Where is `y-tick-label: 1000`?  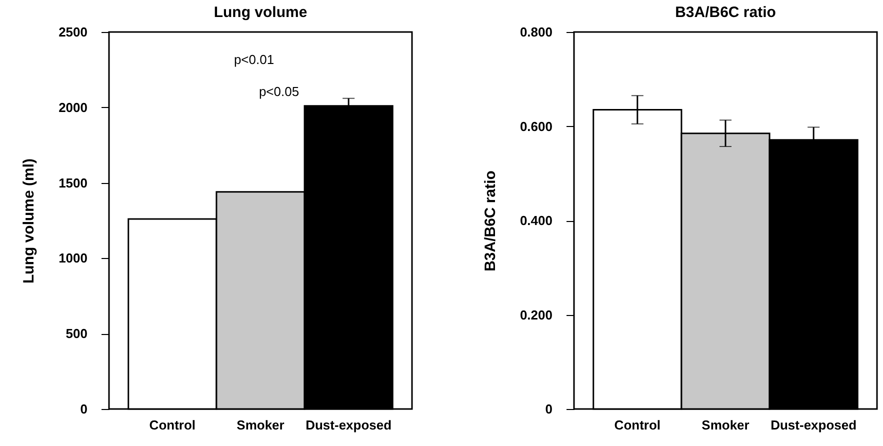
y-tick-label: 1000 is located at coordinates (73, 258).